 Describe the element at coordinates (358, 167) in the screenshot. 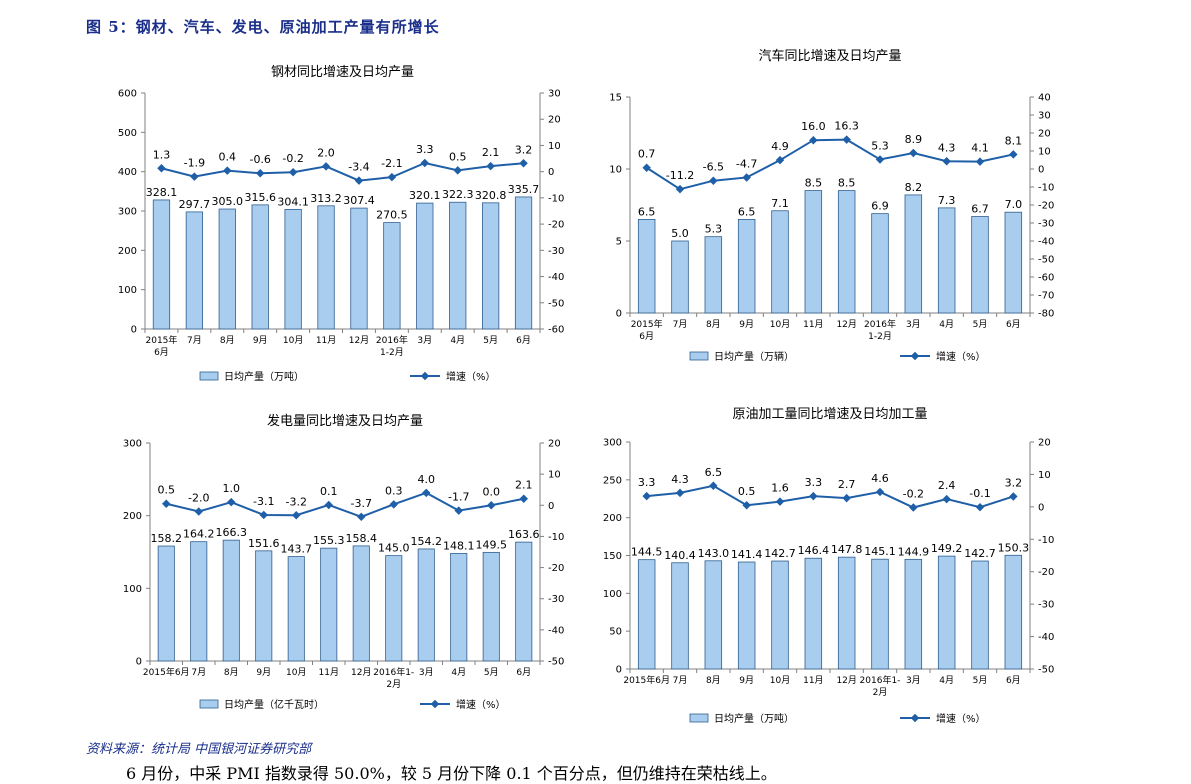

I see `line-value-label: -3.4` at that location.